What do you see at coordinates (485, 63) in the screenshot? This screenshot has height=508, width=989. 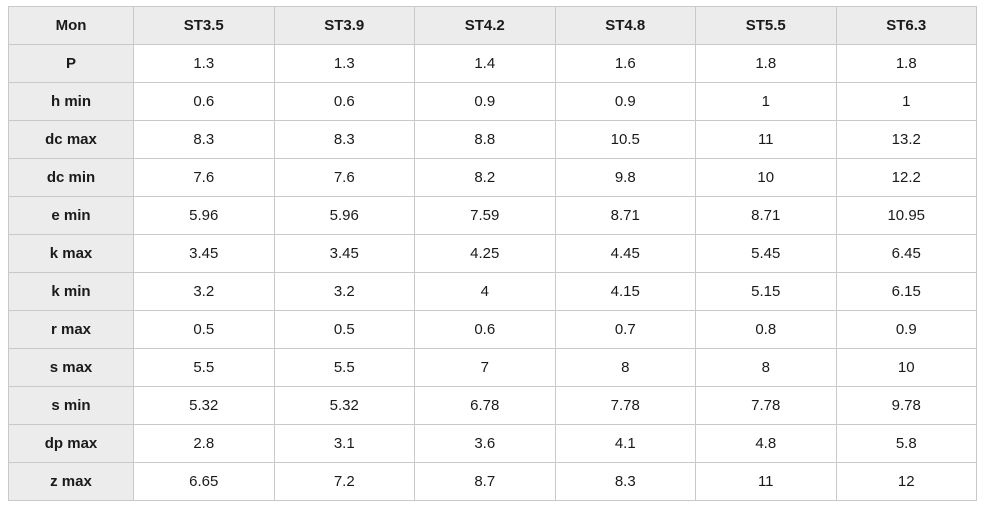 I see `value-cell: 1.4` at bounding box center [485, 63].